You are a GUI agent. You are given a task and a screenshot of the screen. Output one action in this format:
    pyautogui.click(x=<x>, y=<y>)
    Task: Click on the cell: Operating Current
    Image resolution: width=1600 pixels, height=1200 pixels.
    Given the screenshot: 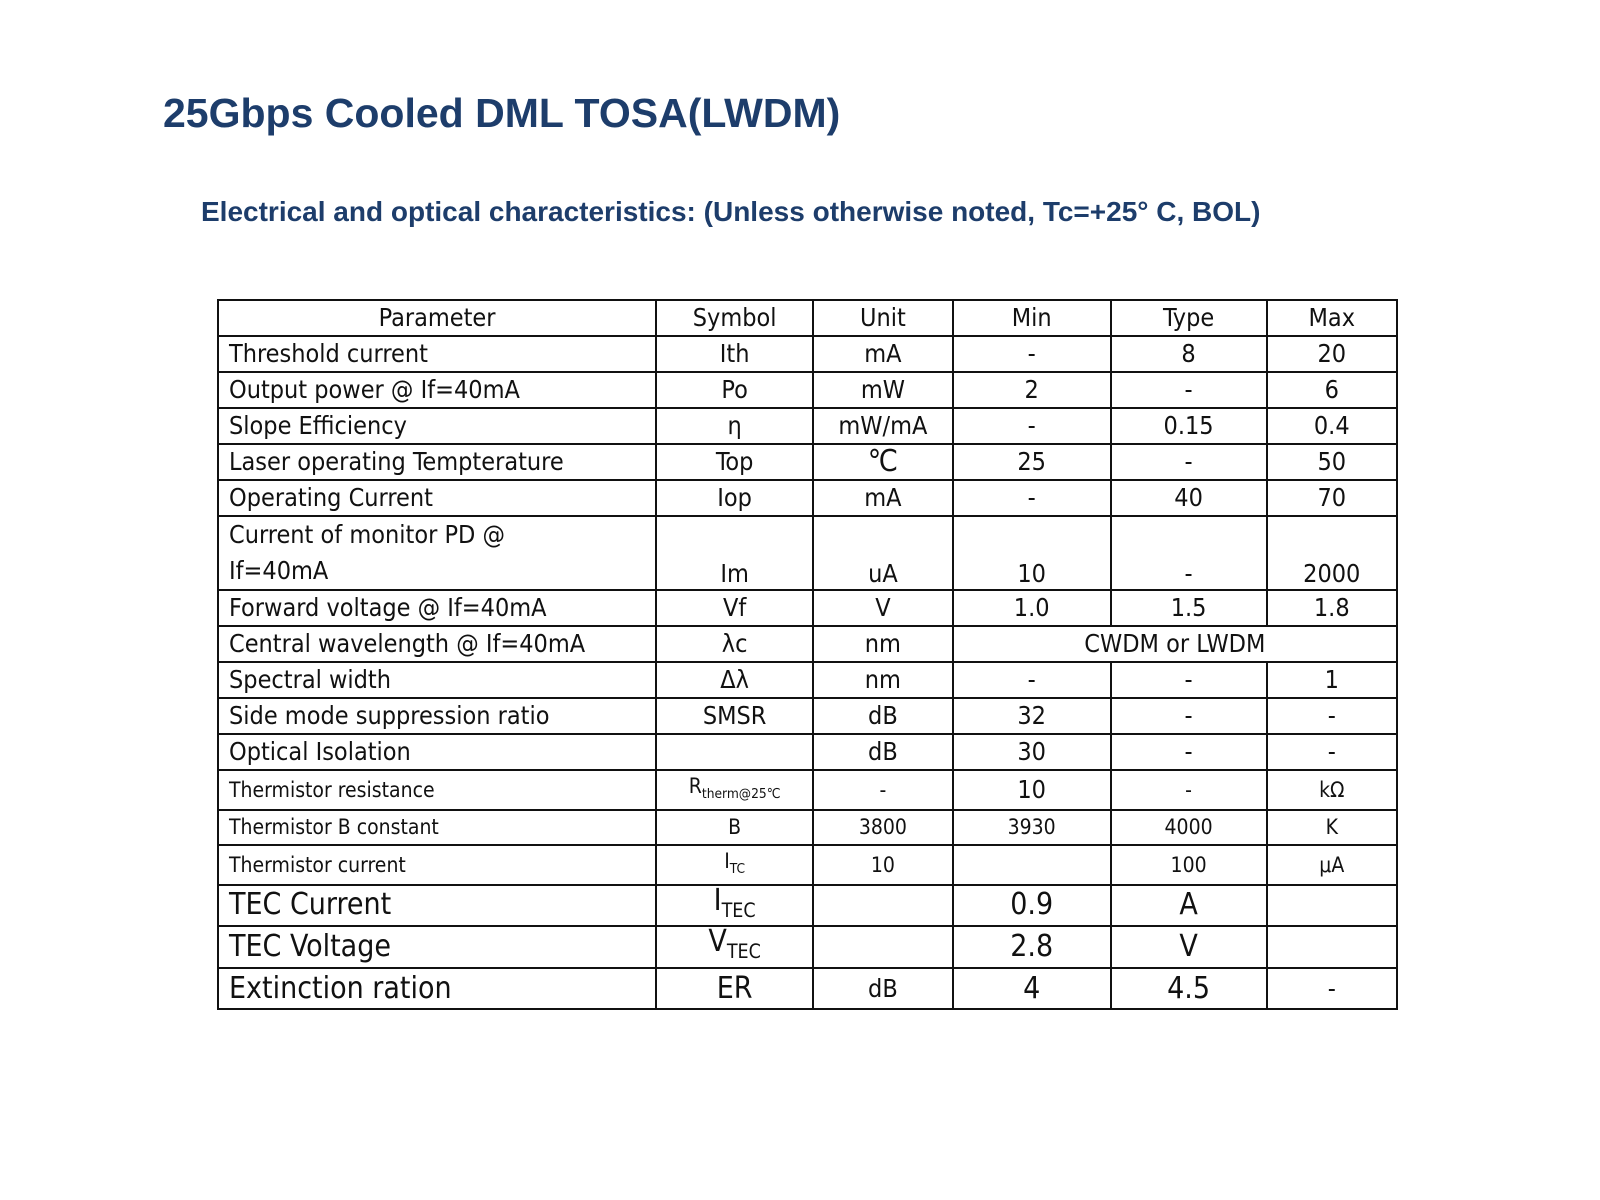 What is the action you would take?
    pyautogui.click(x=437, y=498)
    